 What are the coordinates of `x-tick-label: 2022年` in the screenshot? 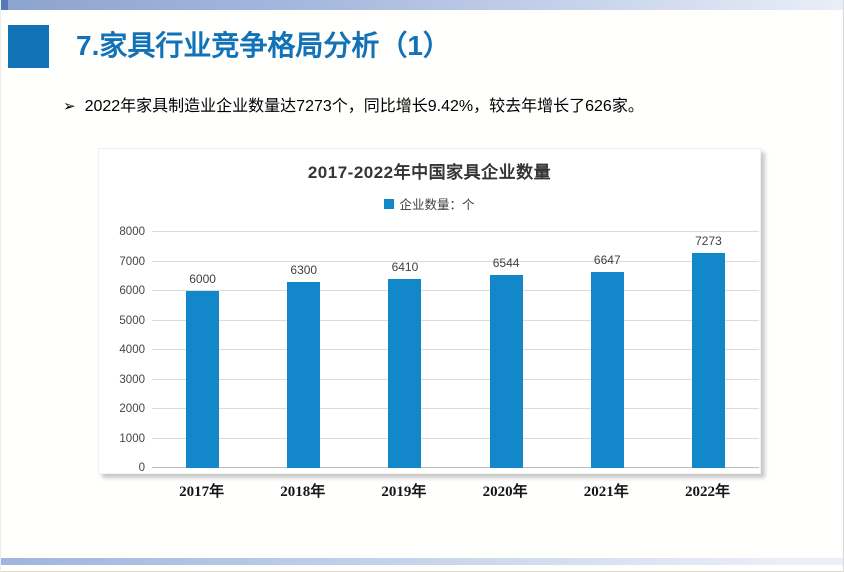 It's located at (707, 492).